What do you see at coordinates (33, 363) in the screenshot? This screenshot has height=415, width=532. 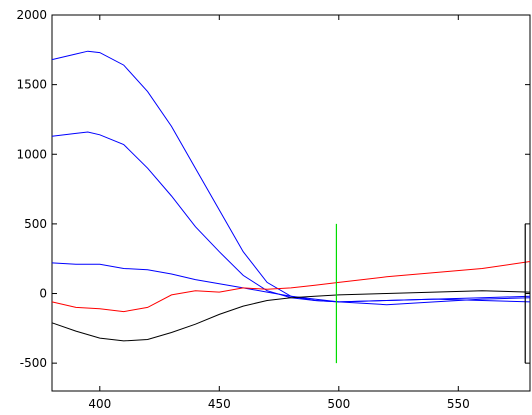 I see `y-tick-label: -500` at bounding box center [33, 363].